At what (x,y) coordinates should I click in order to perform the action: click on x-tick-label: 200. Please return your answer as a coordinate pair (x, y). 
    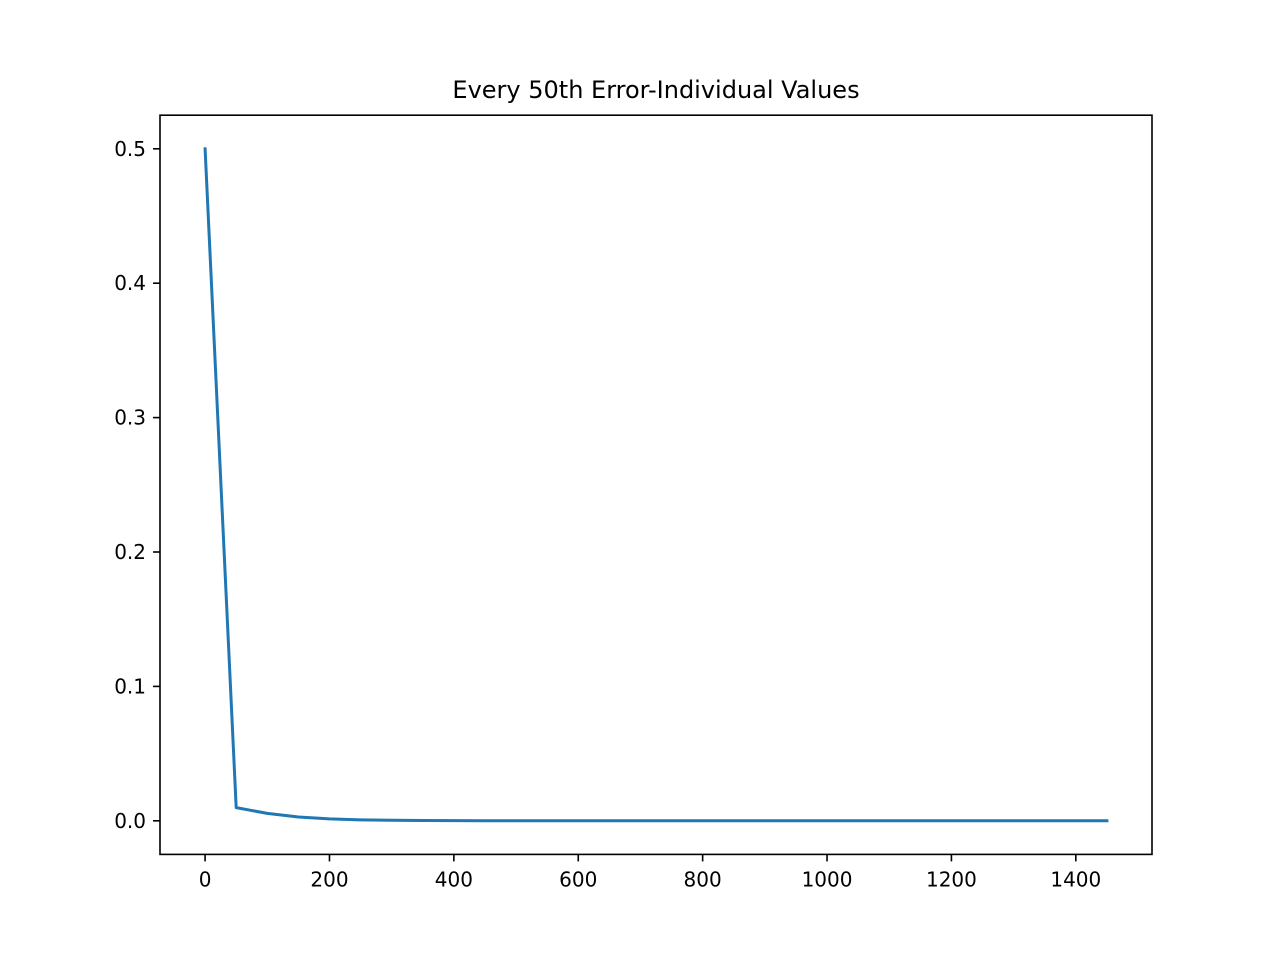
    Looking at the image, I should click on (329, 879).